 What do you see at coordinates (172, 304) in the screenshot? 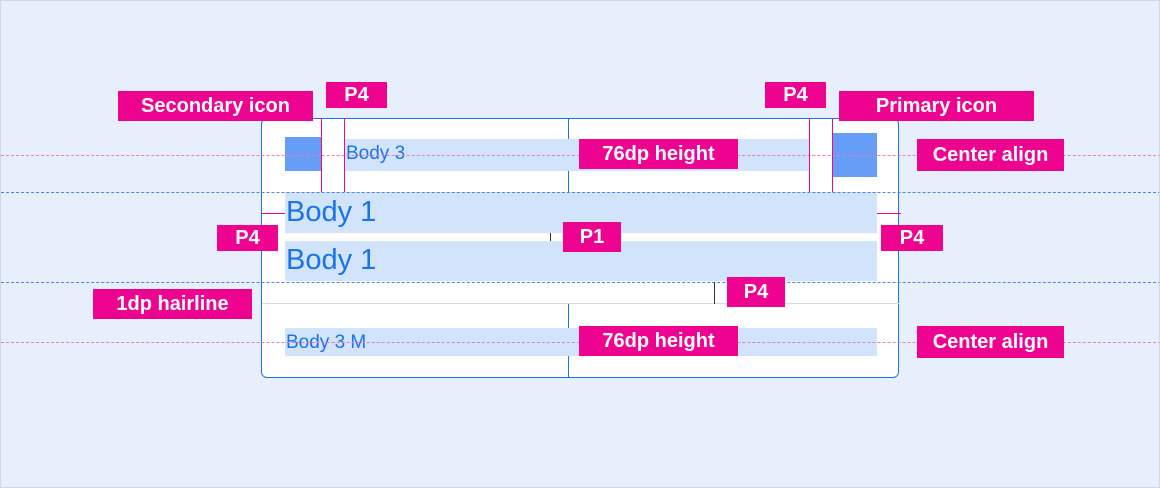
I see `label-hairline: 1dp hairline` at bounding box center [172, 304].